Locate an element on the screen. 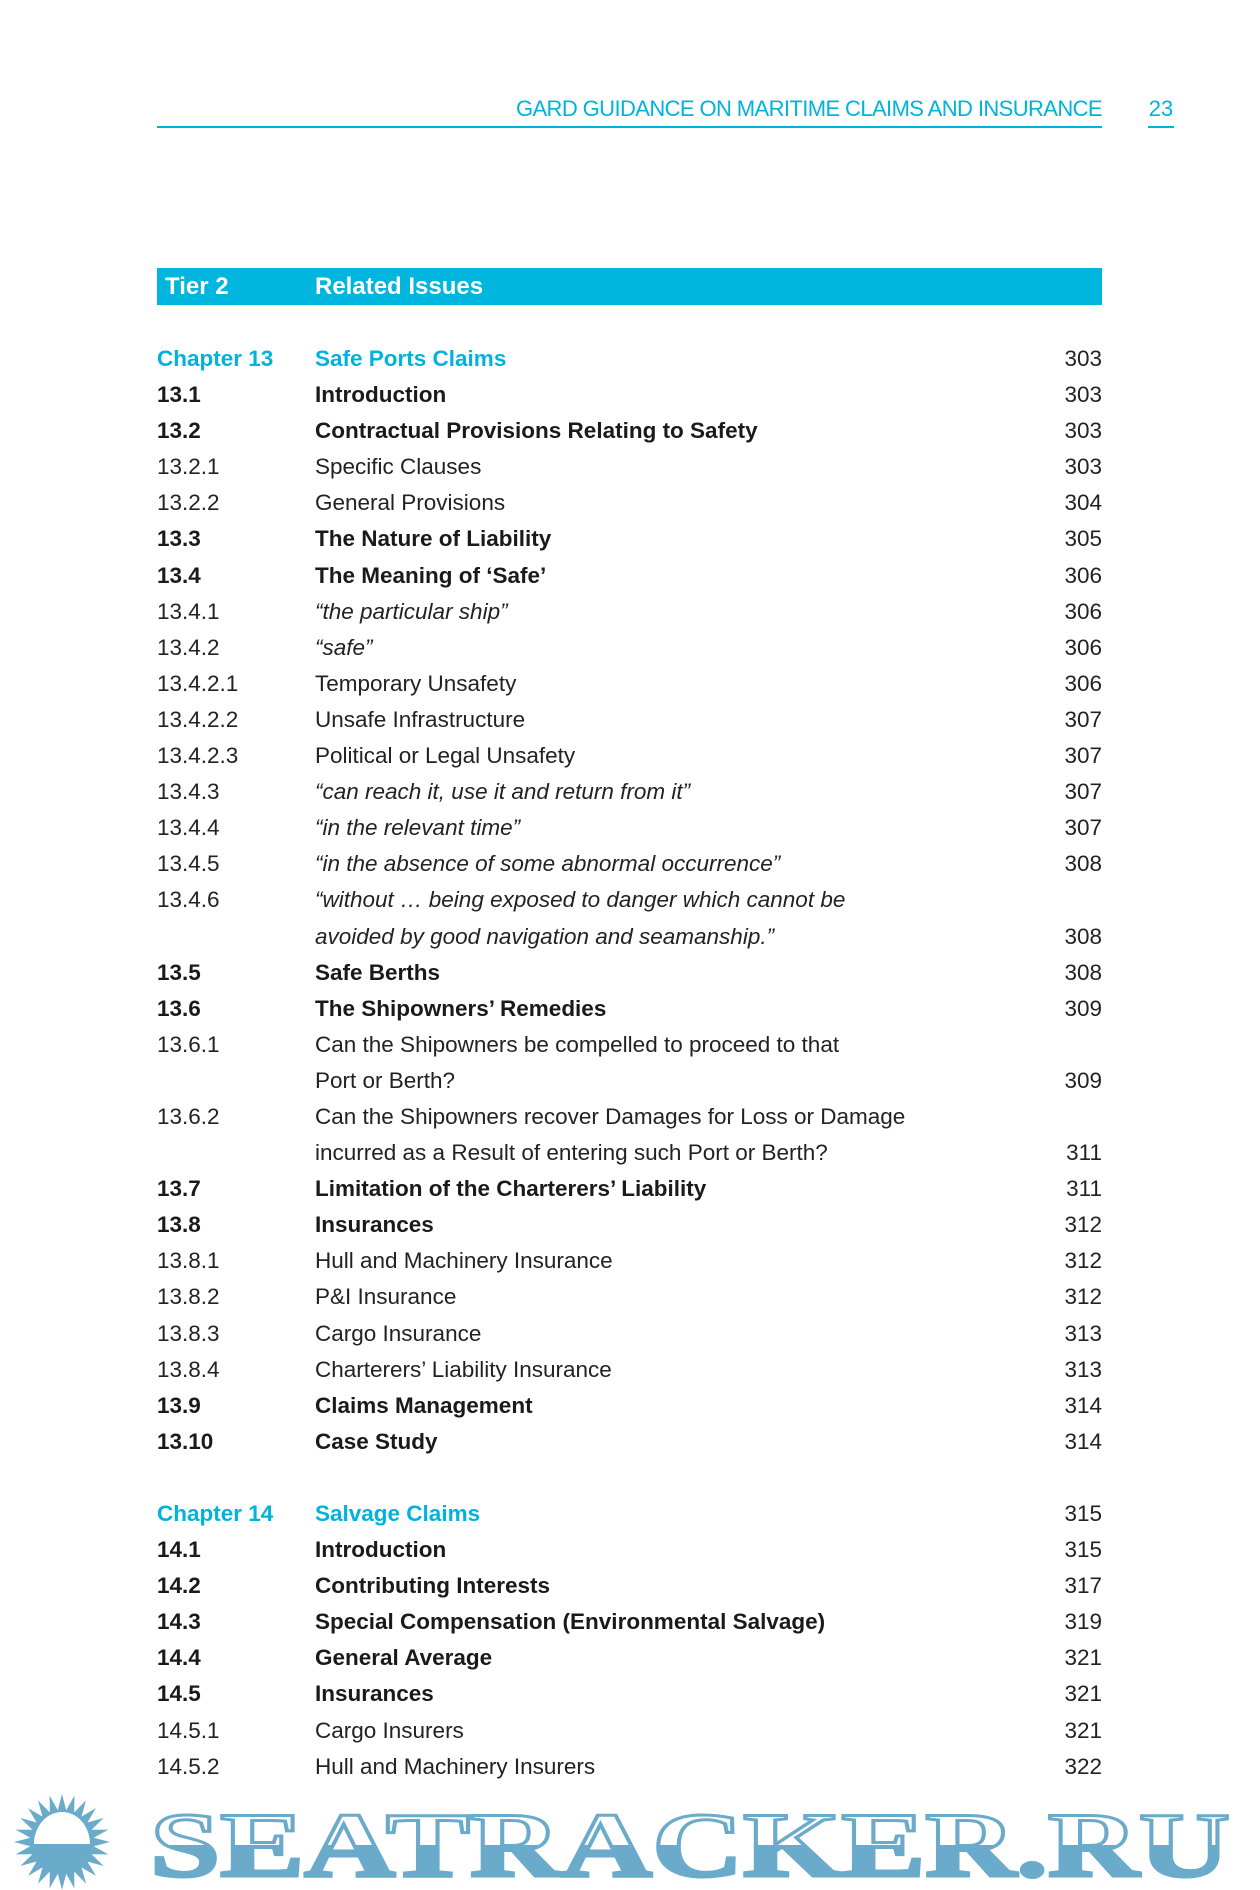 The width and height of the screenshot is (1260, 1890). toc-entry: 13.4 The Meaning of ‘Safe’ 306 is located at coordinates (629, 576).